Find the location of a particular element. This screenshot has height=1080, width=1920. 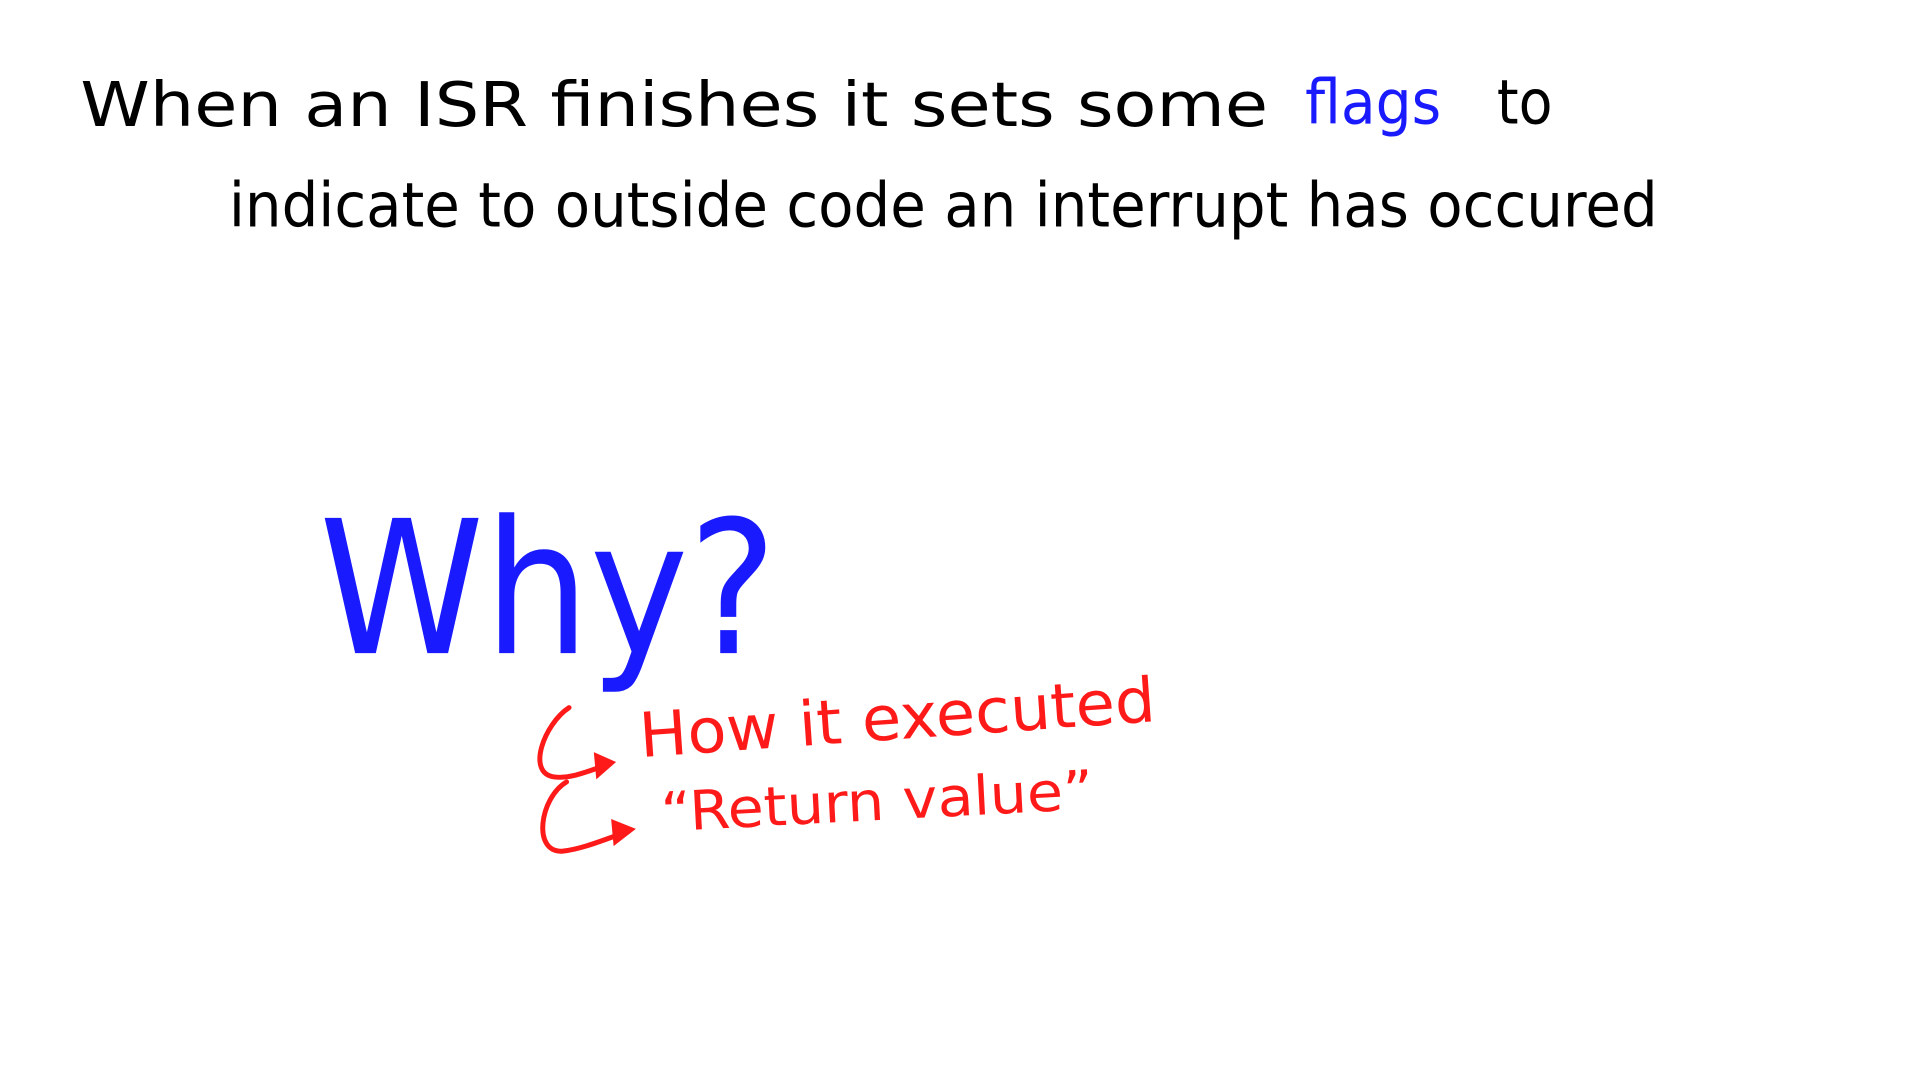

arrow-heads is located at coordinates (614, 799).